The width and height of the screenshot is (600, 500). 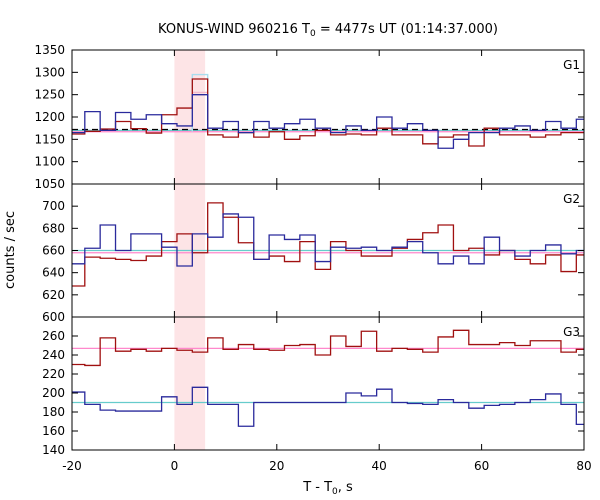 What do you see at coordinates (53, 273) in the screenshot?
I see `y-tick-label: 640` at bounding box center [53, 273].